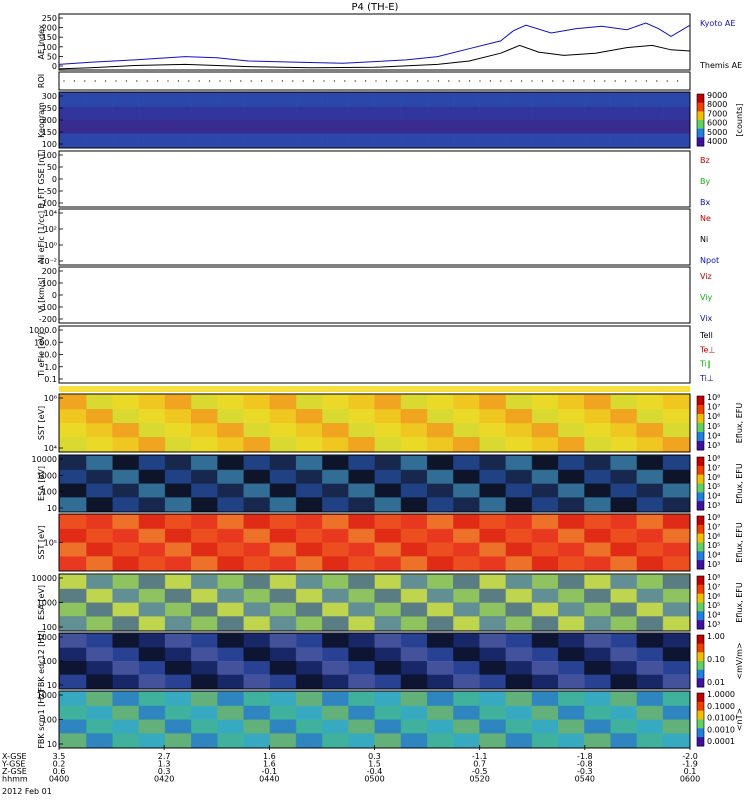 The height and width of the screenshot is (800, 750). Describe the element at coordinates (41, 660) in the screenshot. I see `ylabel-fbk1: FBK edc12 [Hz]` at that location.